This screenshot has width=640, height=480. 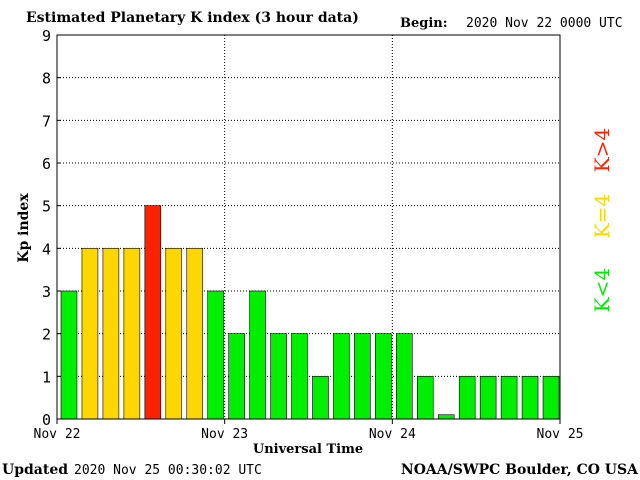 What do you see at coordinates (392, 434) in the screenshot?
I see `x-tick-label: Nov 24` at bounding box center [392, 434].